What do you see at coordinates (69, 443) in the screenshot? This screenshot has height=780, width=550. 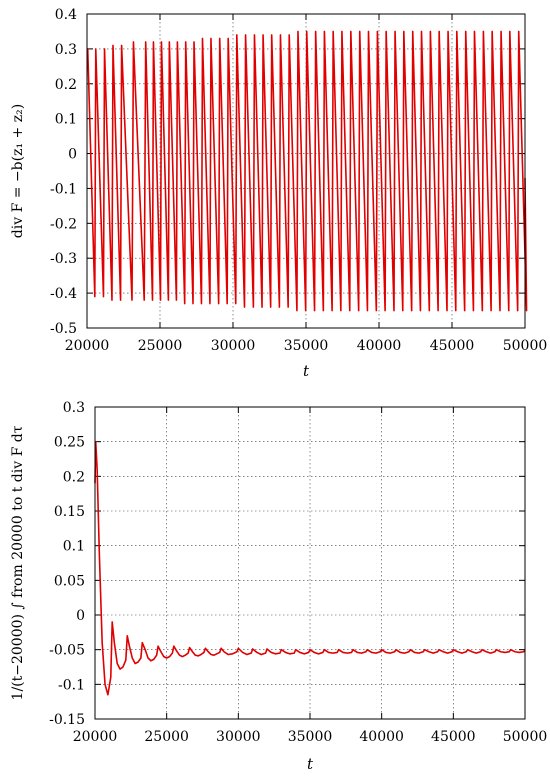 I see `y-tick-label: 0.25` at bounding box center [69, 443].